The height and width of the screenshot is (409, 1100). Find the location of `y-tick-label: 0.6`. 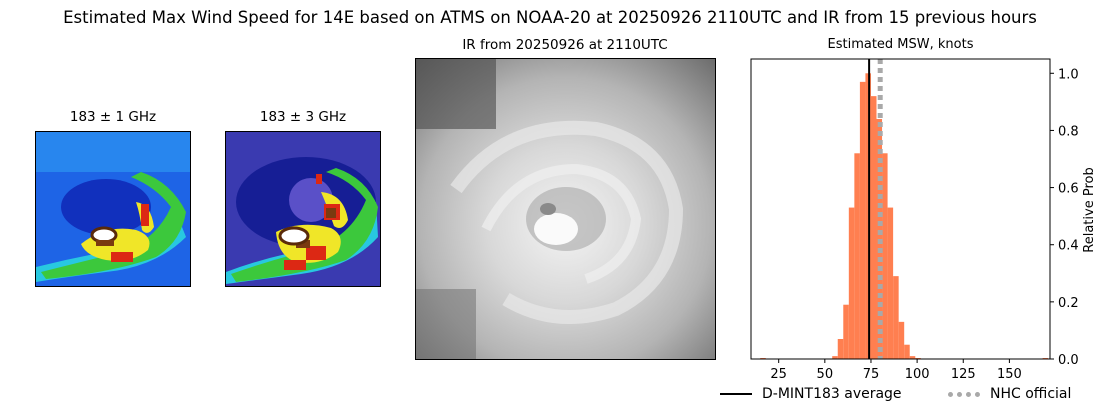

y-tick-label: 0.6 is located at coordinates (1068, 189).